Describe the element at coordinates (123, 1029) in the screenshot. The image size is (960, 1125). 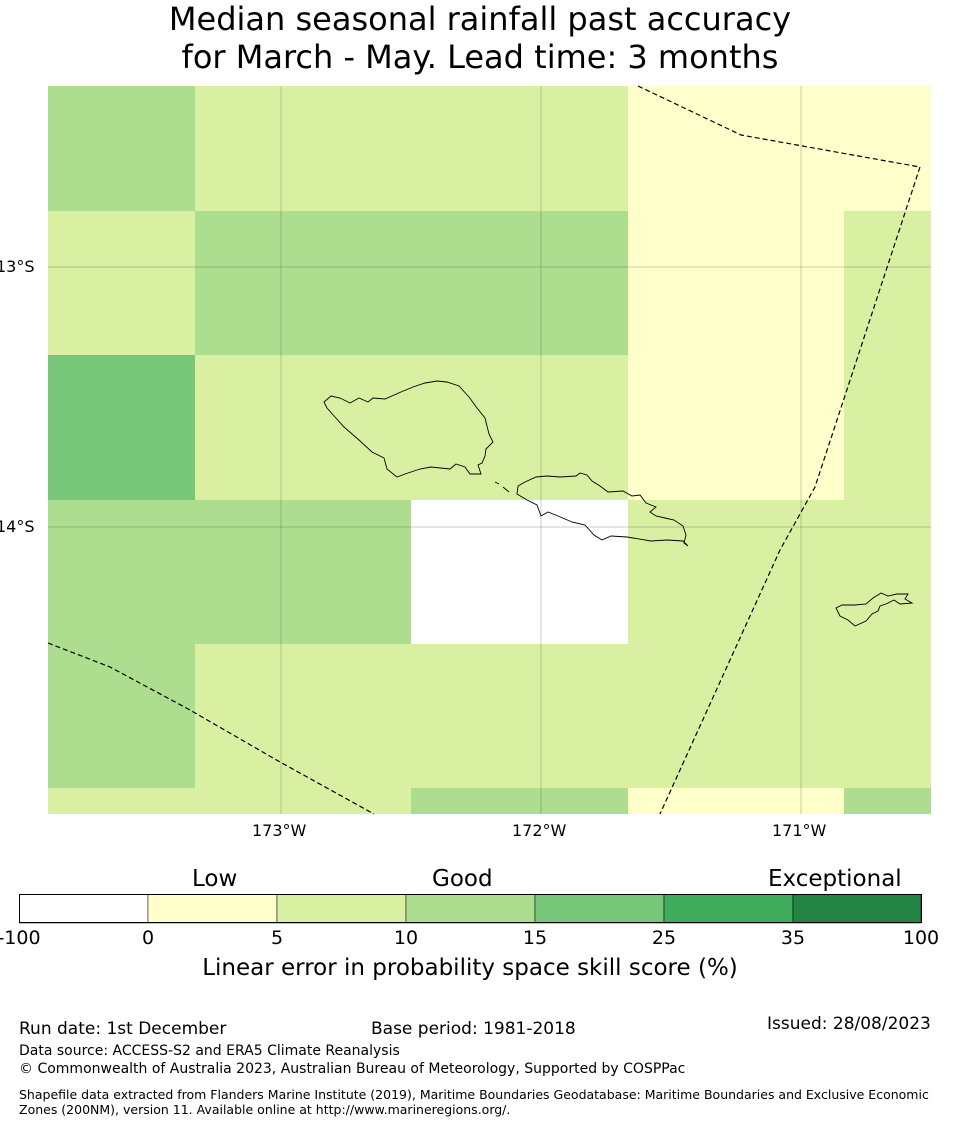
I see `run-date: Run date: 1st December` at that location.